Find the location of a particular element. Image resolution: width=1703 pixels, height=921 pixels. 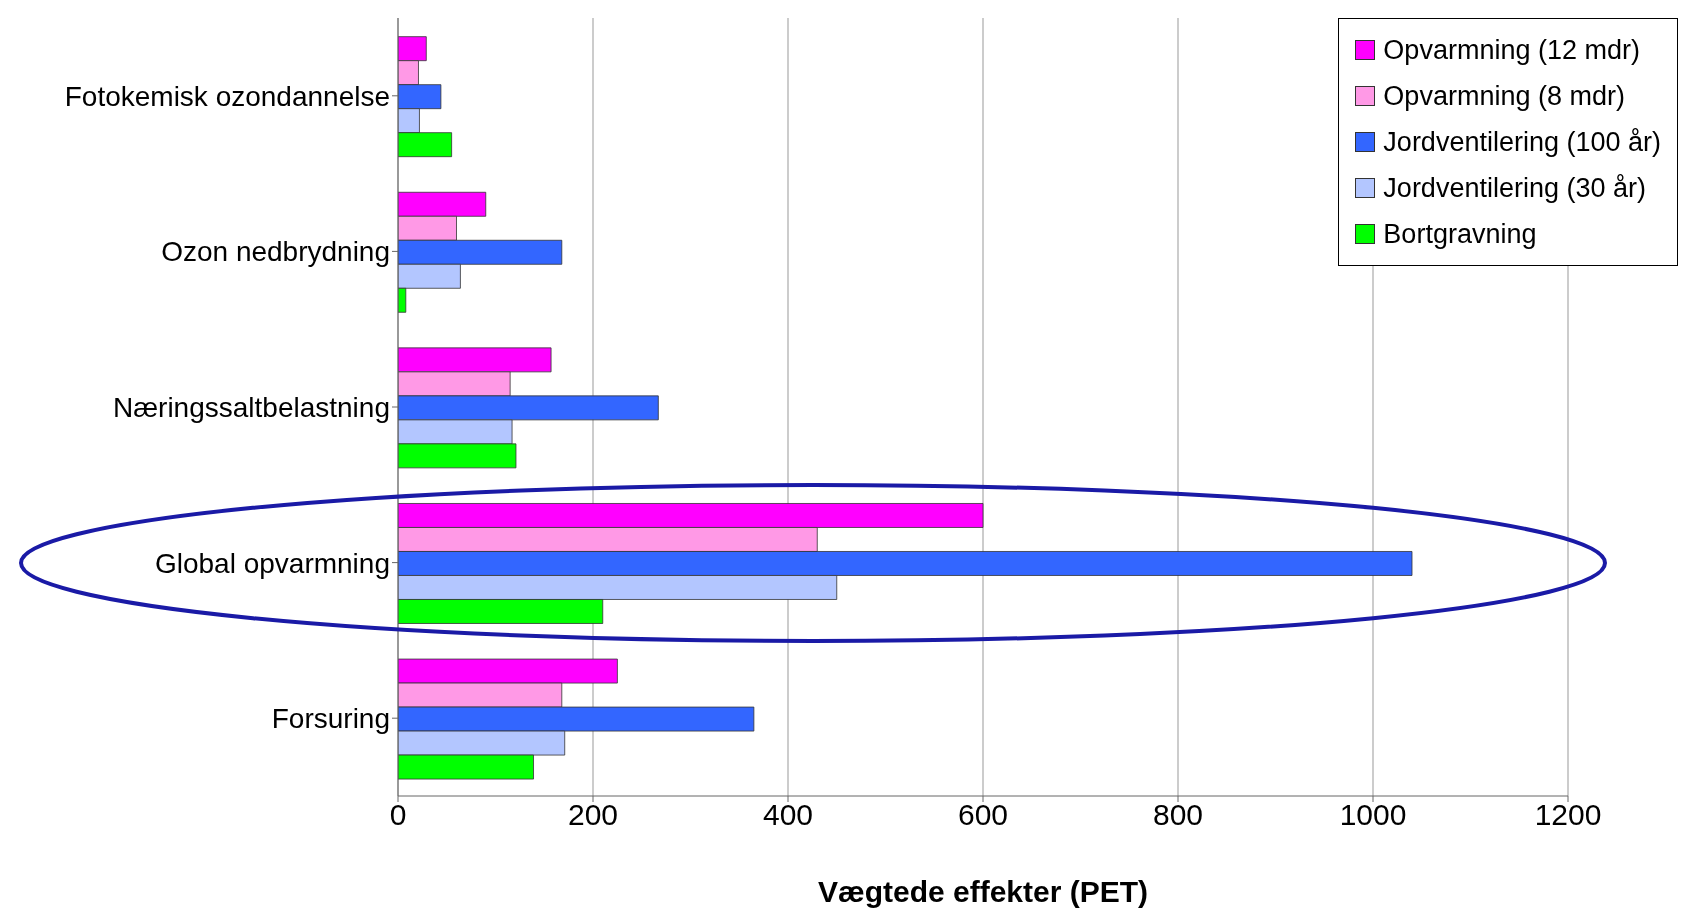

y-tick-label: Global opvarmning is located at coordinates (272, 563).